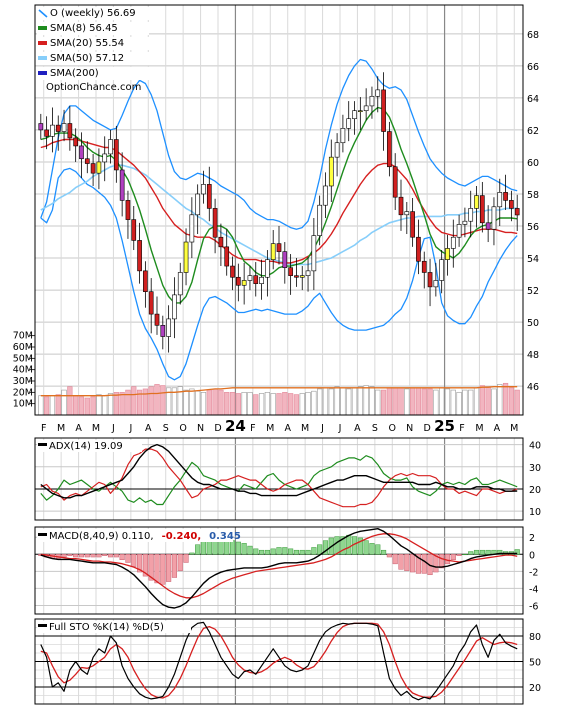 The image size is (566, 706). I want to click on macd-label-bg, so click(135, 535).